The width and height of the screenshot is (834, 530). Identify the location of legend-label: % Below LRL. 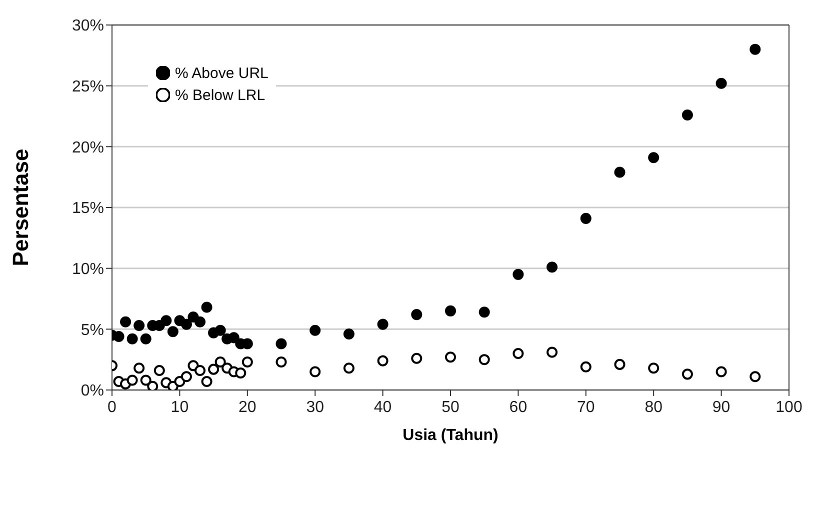
(220, 95).